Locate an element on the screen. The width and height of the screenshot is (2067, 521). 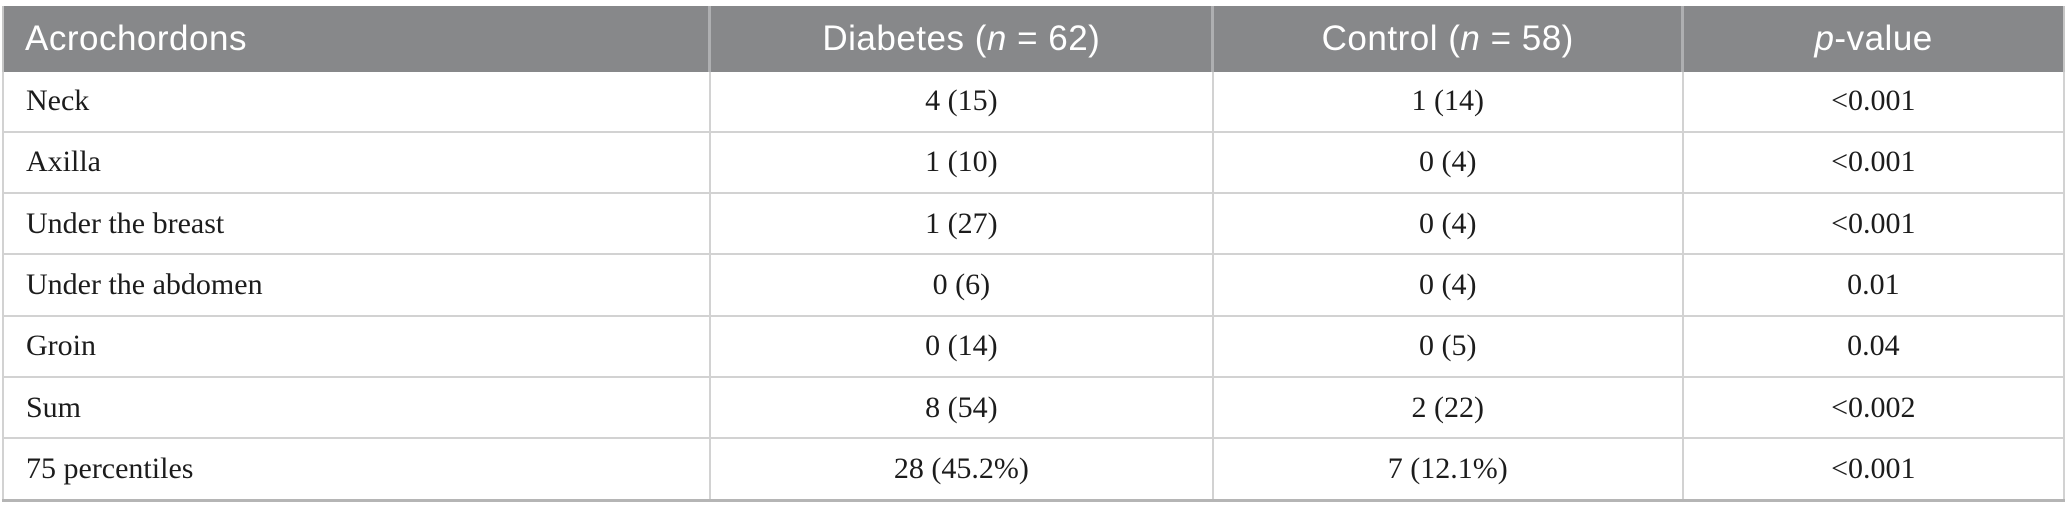
header-control: Control (n = 58) is located at coordinates (1447, 39).